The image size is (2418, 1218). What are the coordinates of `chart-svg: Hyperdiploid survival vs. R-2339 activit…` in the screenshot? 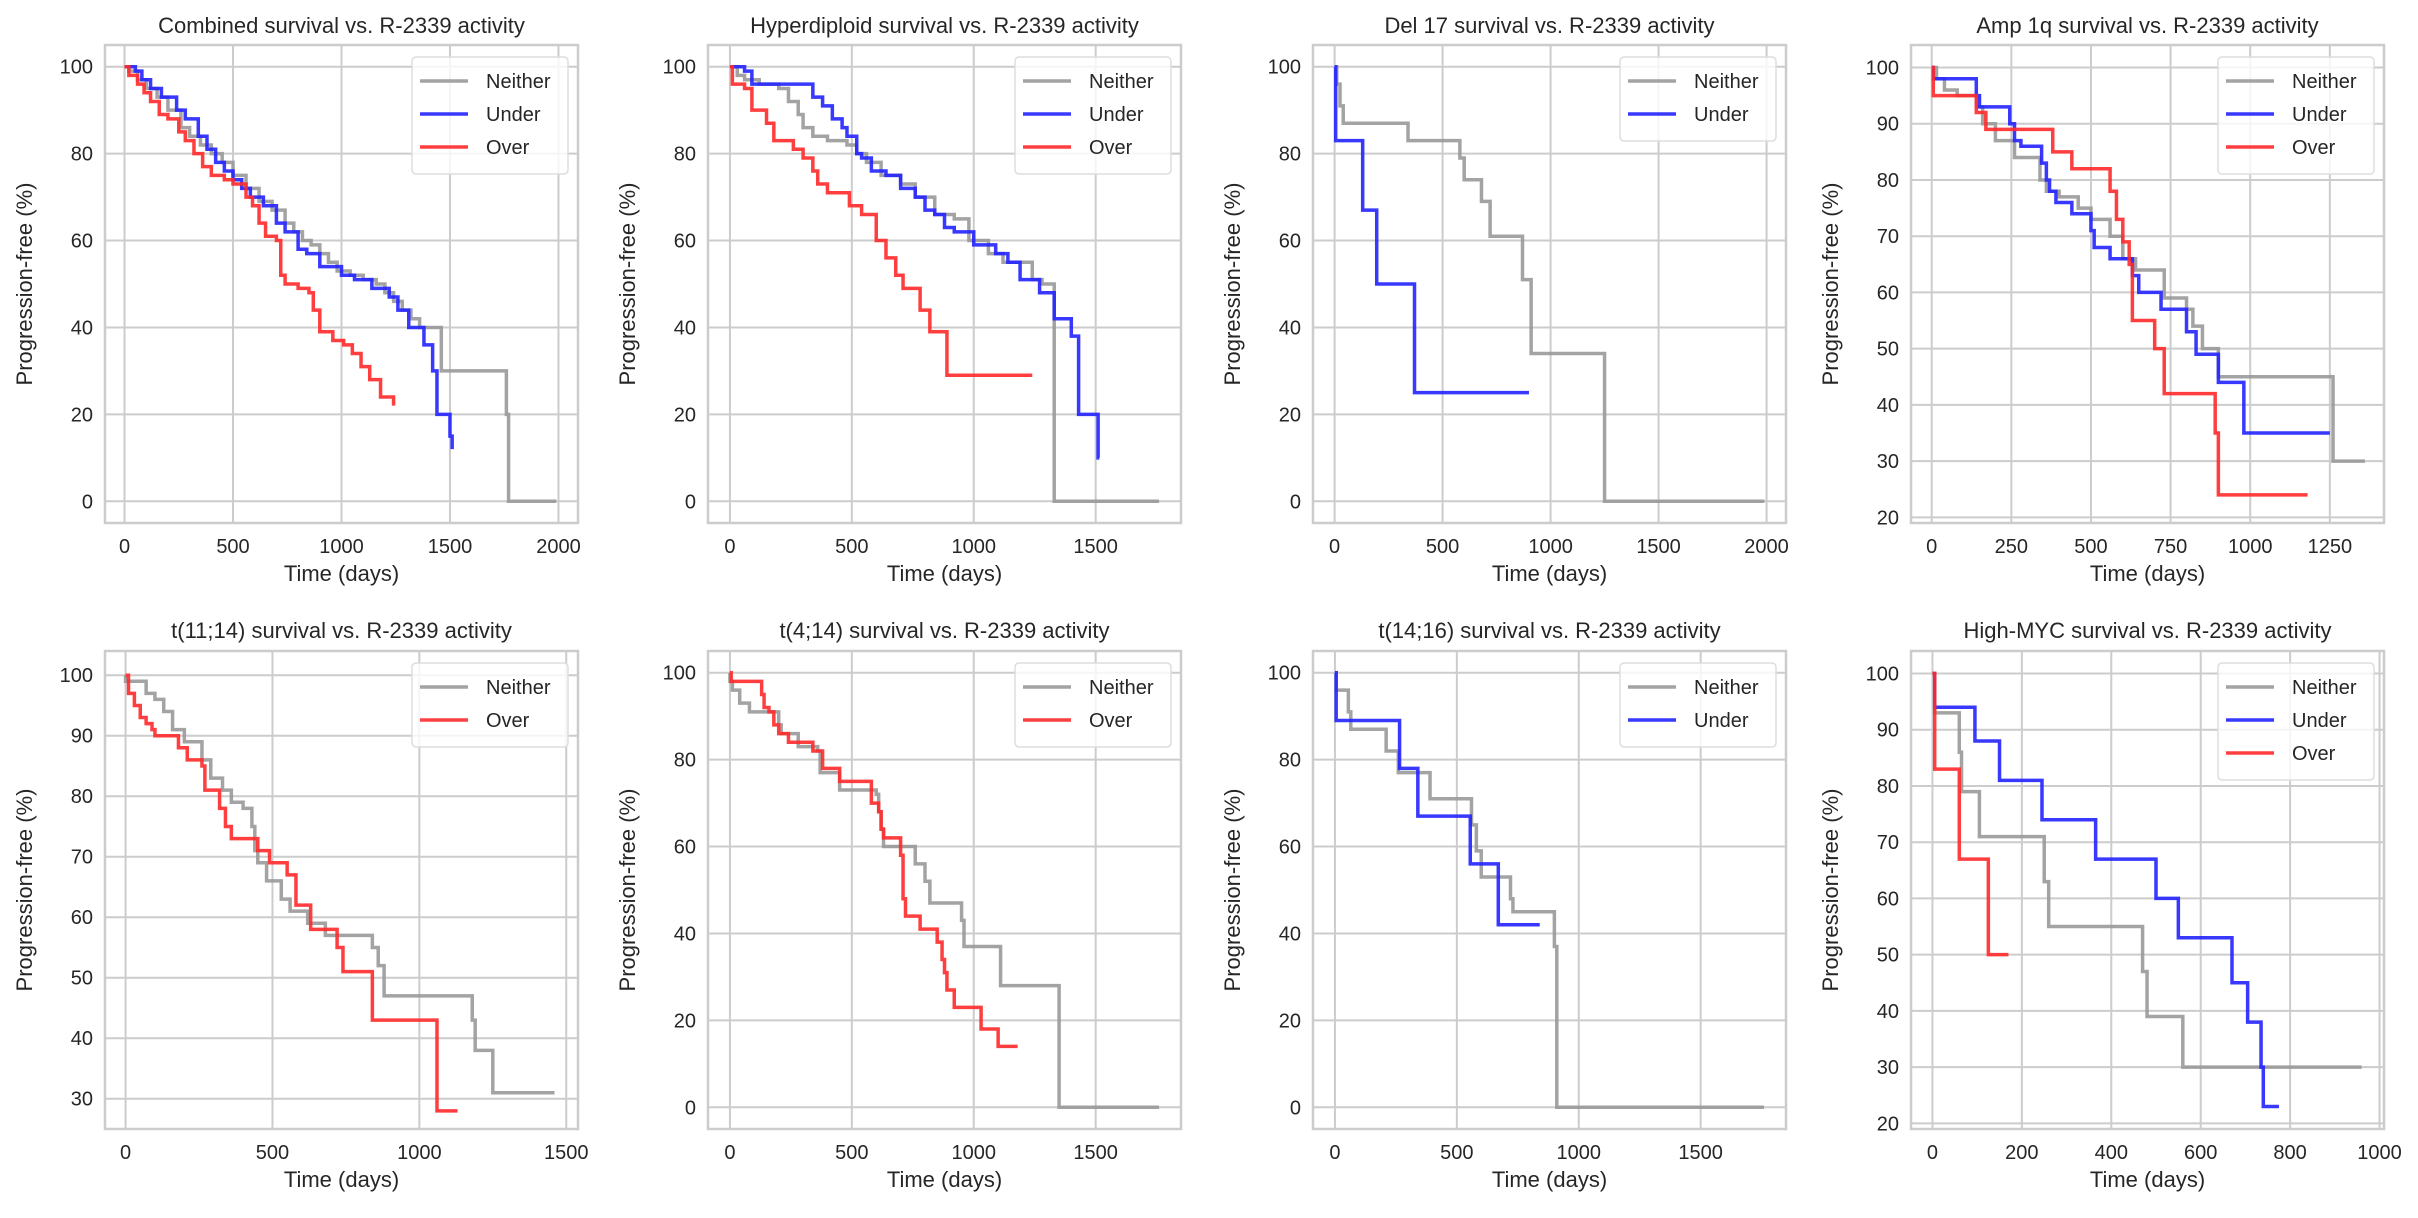 It's located at (899, 299).